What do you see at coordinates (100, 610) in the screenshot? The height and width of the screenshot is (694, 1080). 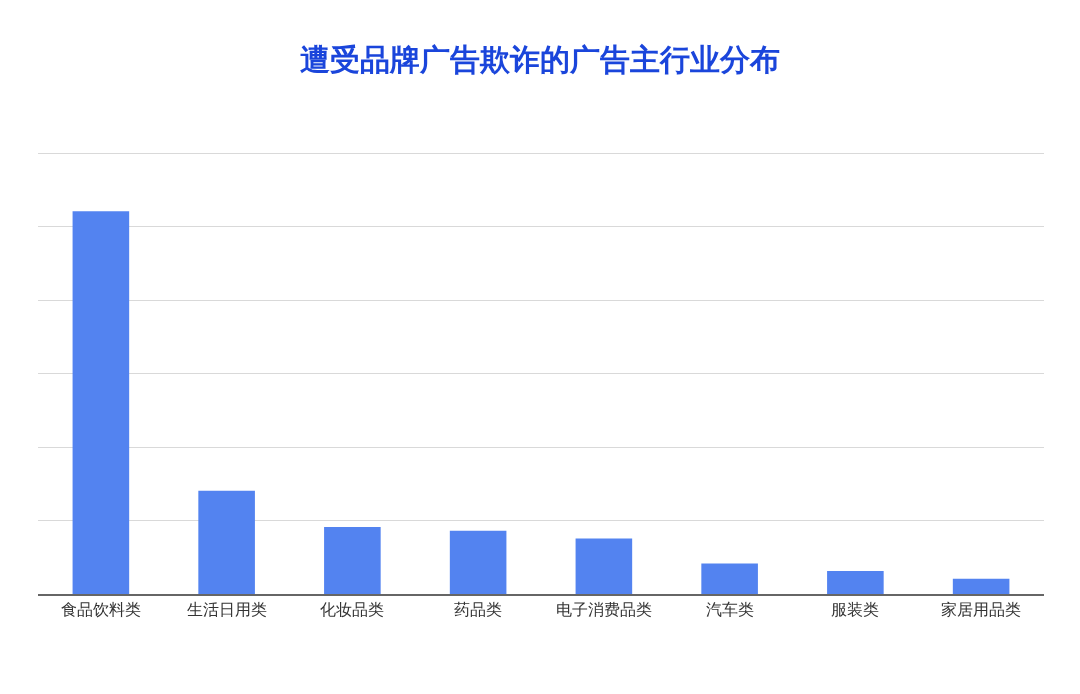 I see `x-tick-label: 食品饮料类` at bounding box center [100, 610].